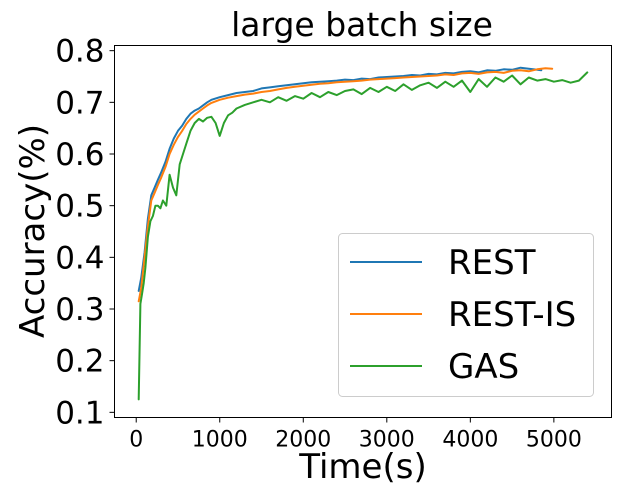 Image resolution: width=620 pixels, height=498 pixels. What do you see at coordinates (79, 258) in the screenshot?
I see `y-tick-label: 0.4` at bounding box center [79, 258].